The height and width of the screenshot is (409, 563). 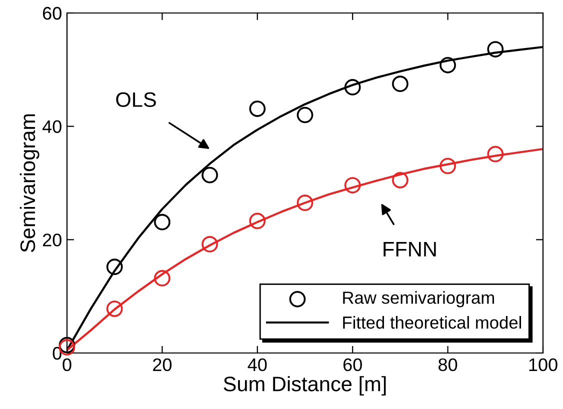 I want to click on x-tick-label: 0, so click(x=67, y=365).